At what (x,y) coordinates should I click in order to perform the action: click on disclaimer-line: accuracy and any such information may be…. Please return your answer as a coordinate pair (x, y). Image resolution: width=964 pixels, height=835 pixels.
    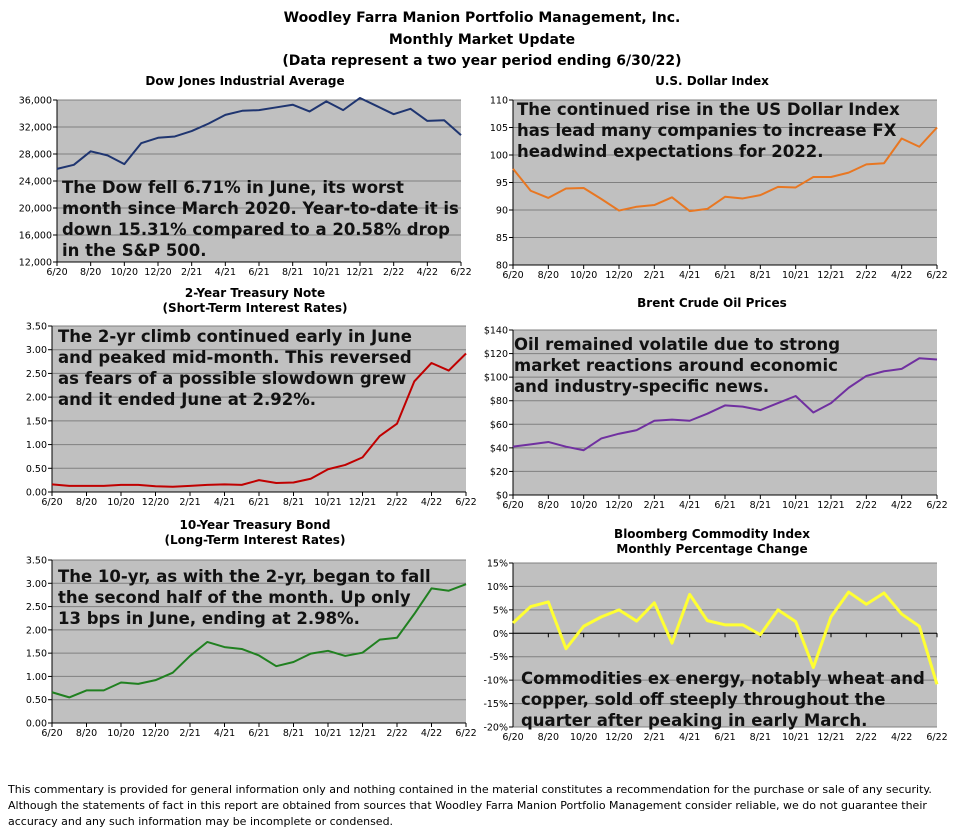
    Looking at the image, I should click on (201, 821).